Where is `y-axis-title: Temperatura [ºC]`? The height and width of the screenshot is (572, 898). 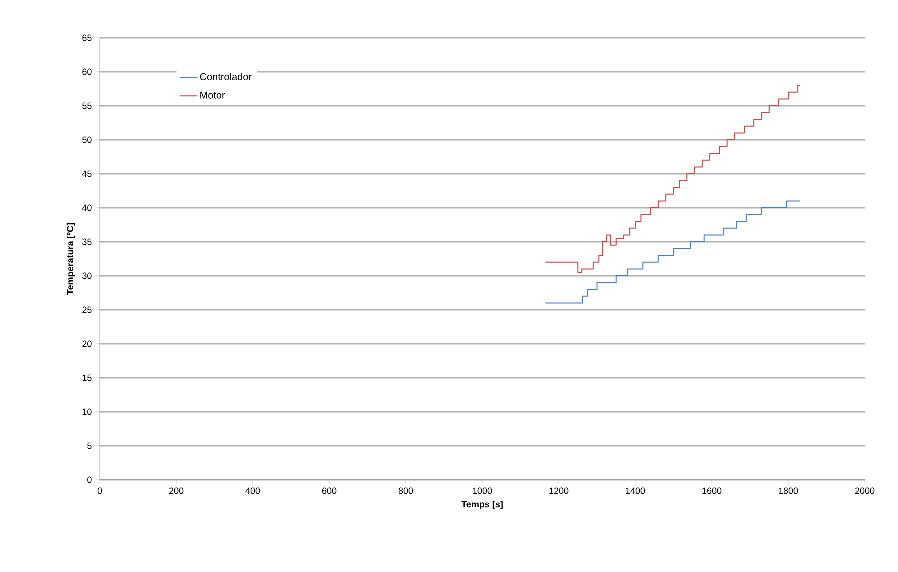
y-axis-title: Temperatura [ºC] is located at coordinates (71, 259).